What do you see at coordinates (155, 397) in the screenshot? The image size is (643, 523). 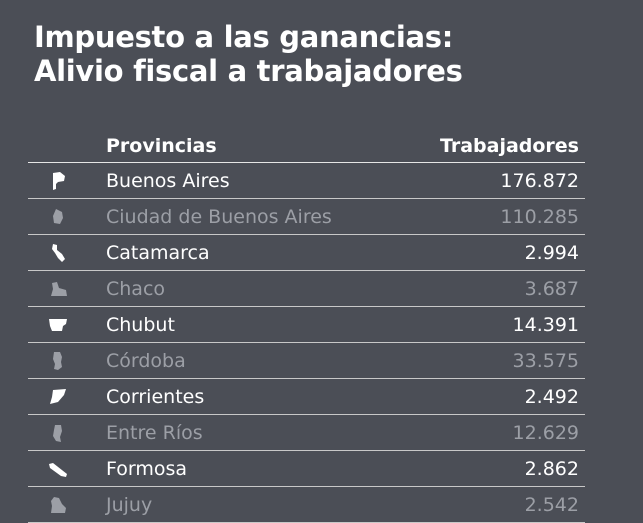 I see `province-name: Corrientes` at bounding box center [155, 397].